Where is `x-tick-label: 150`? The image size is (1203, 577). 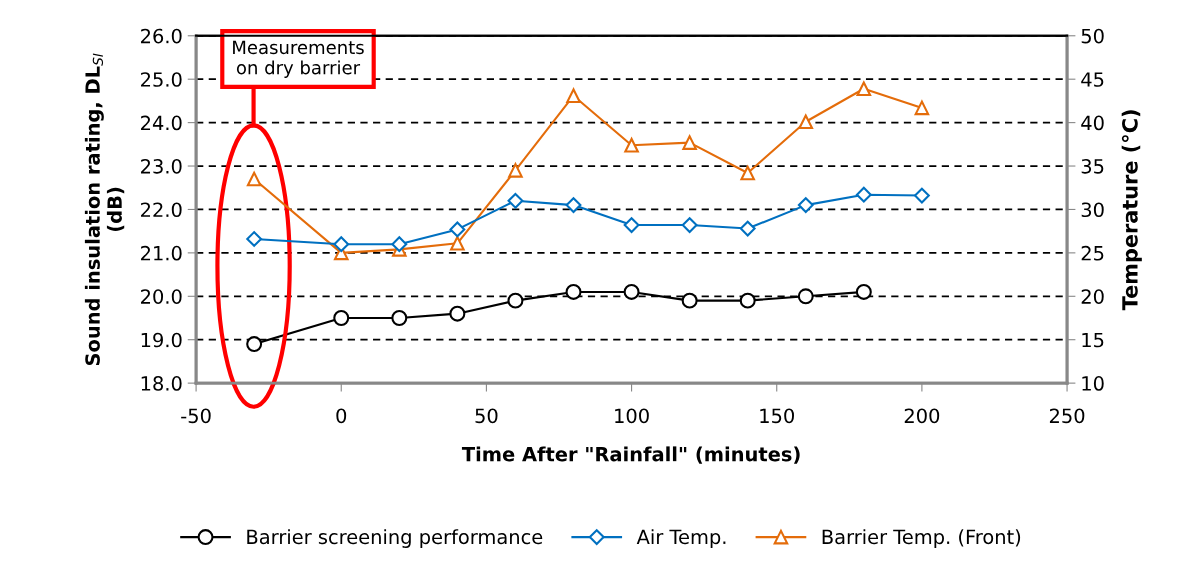 x-tick-label: 150 is located at coordinates (777, 416).